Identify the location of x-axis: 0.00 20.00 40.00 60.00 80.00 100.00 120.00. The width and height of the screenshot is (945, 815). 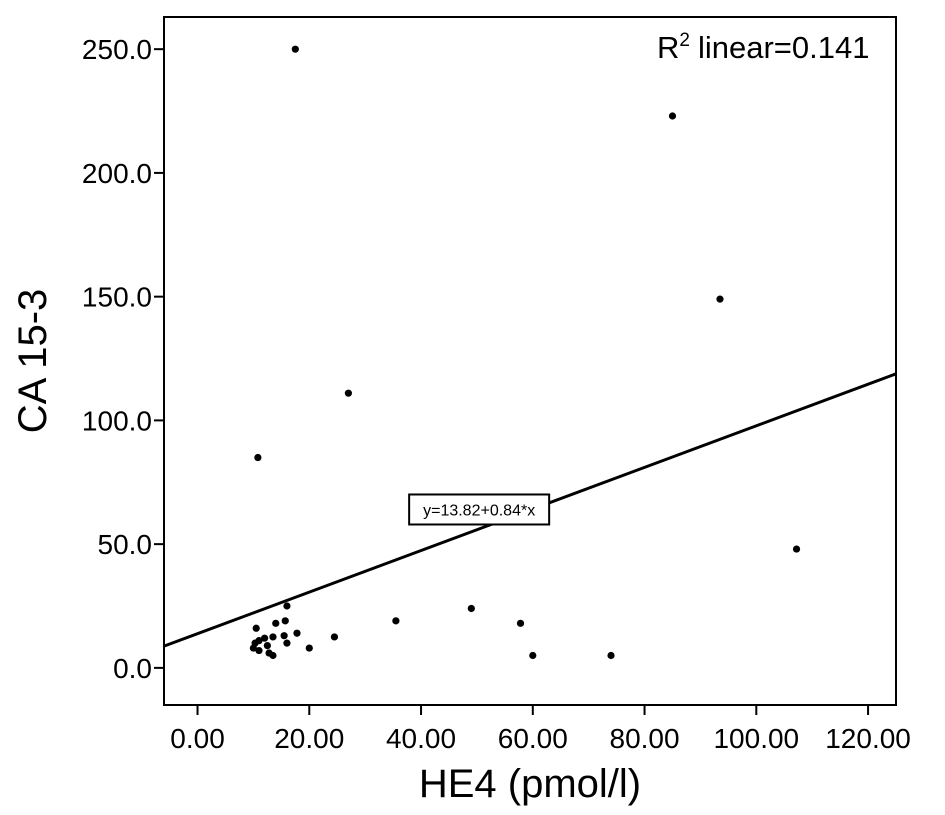
(540, 729).